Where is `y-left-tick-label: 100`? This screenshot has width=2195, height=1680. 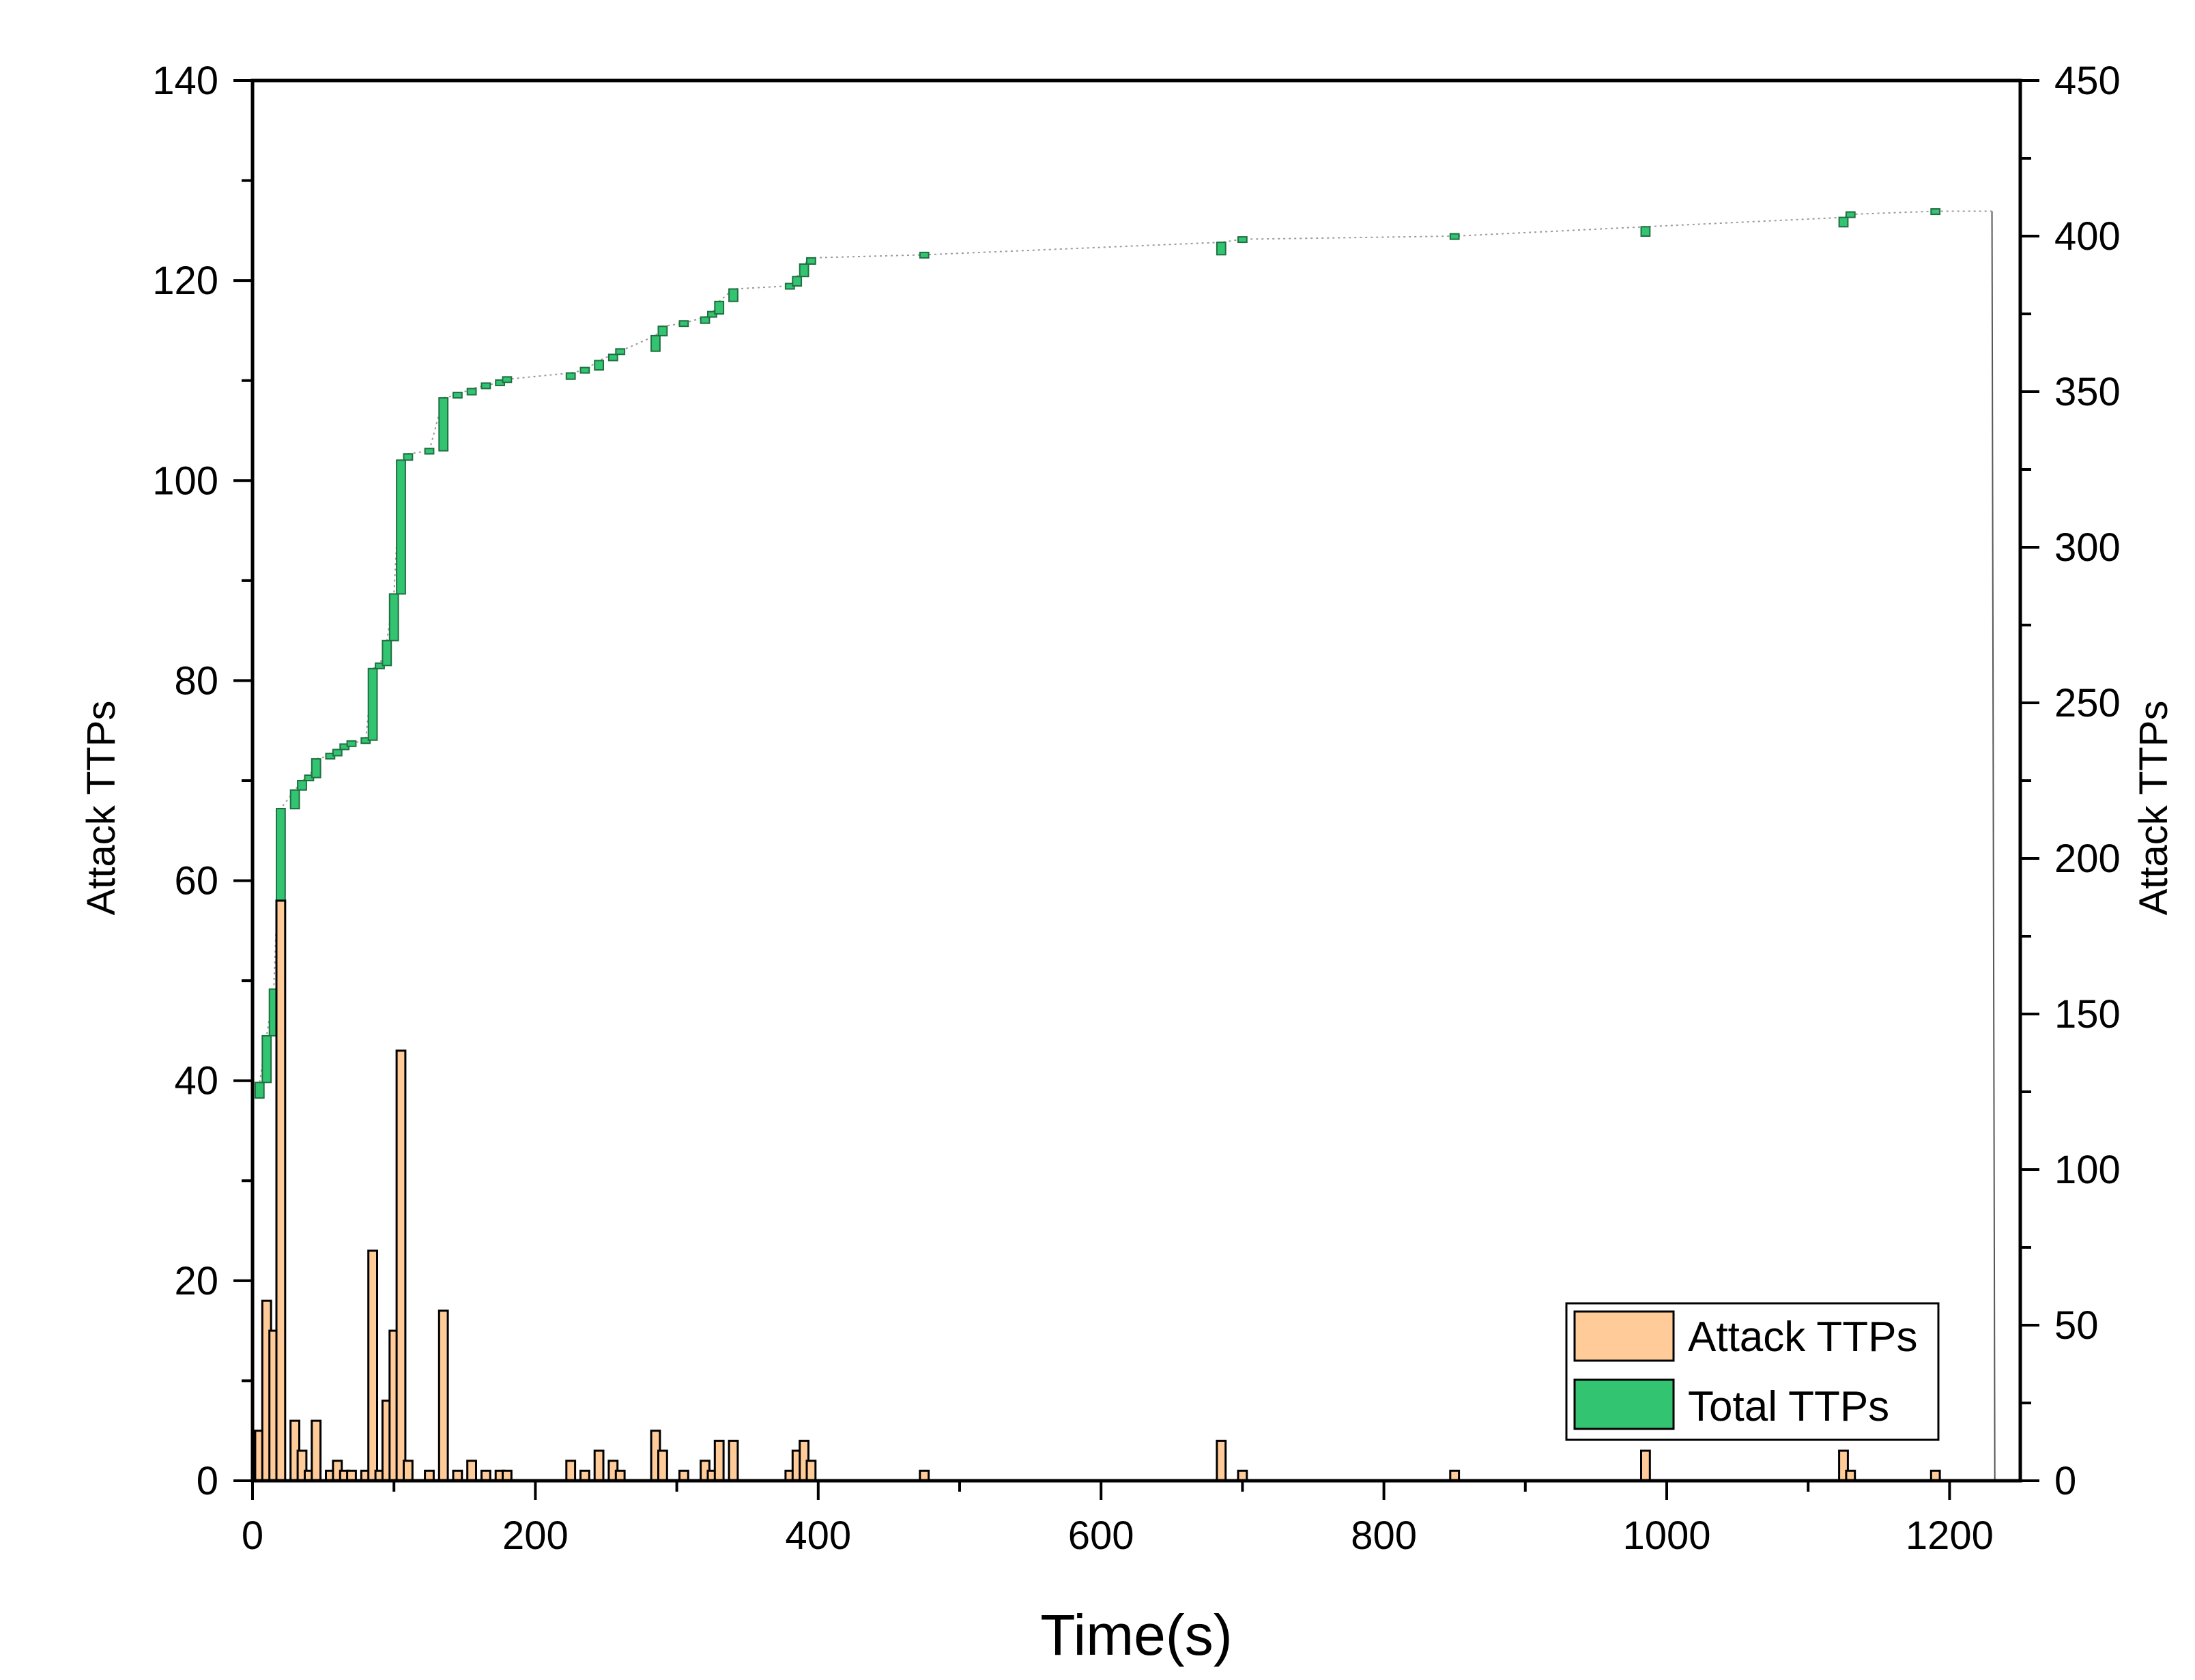 y-left-tick-label: 100 is located at coordinates (185, 481).